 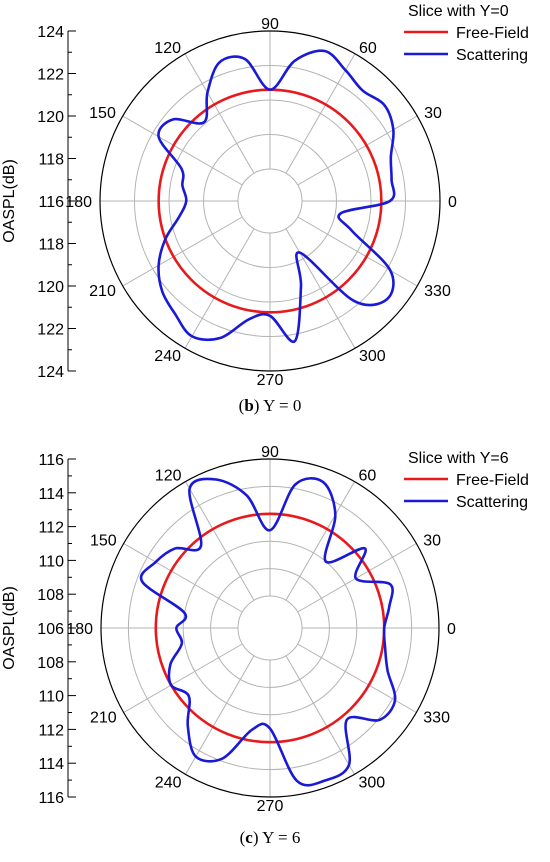 What do you see at coordinates (458, 11) in the screenshot?
I see `legend-title: Slice with Y=0` at bounding box center [458, 11].